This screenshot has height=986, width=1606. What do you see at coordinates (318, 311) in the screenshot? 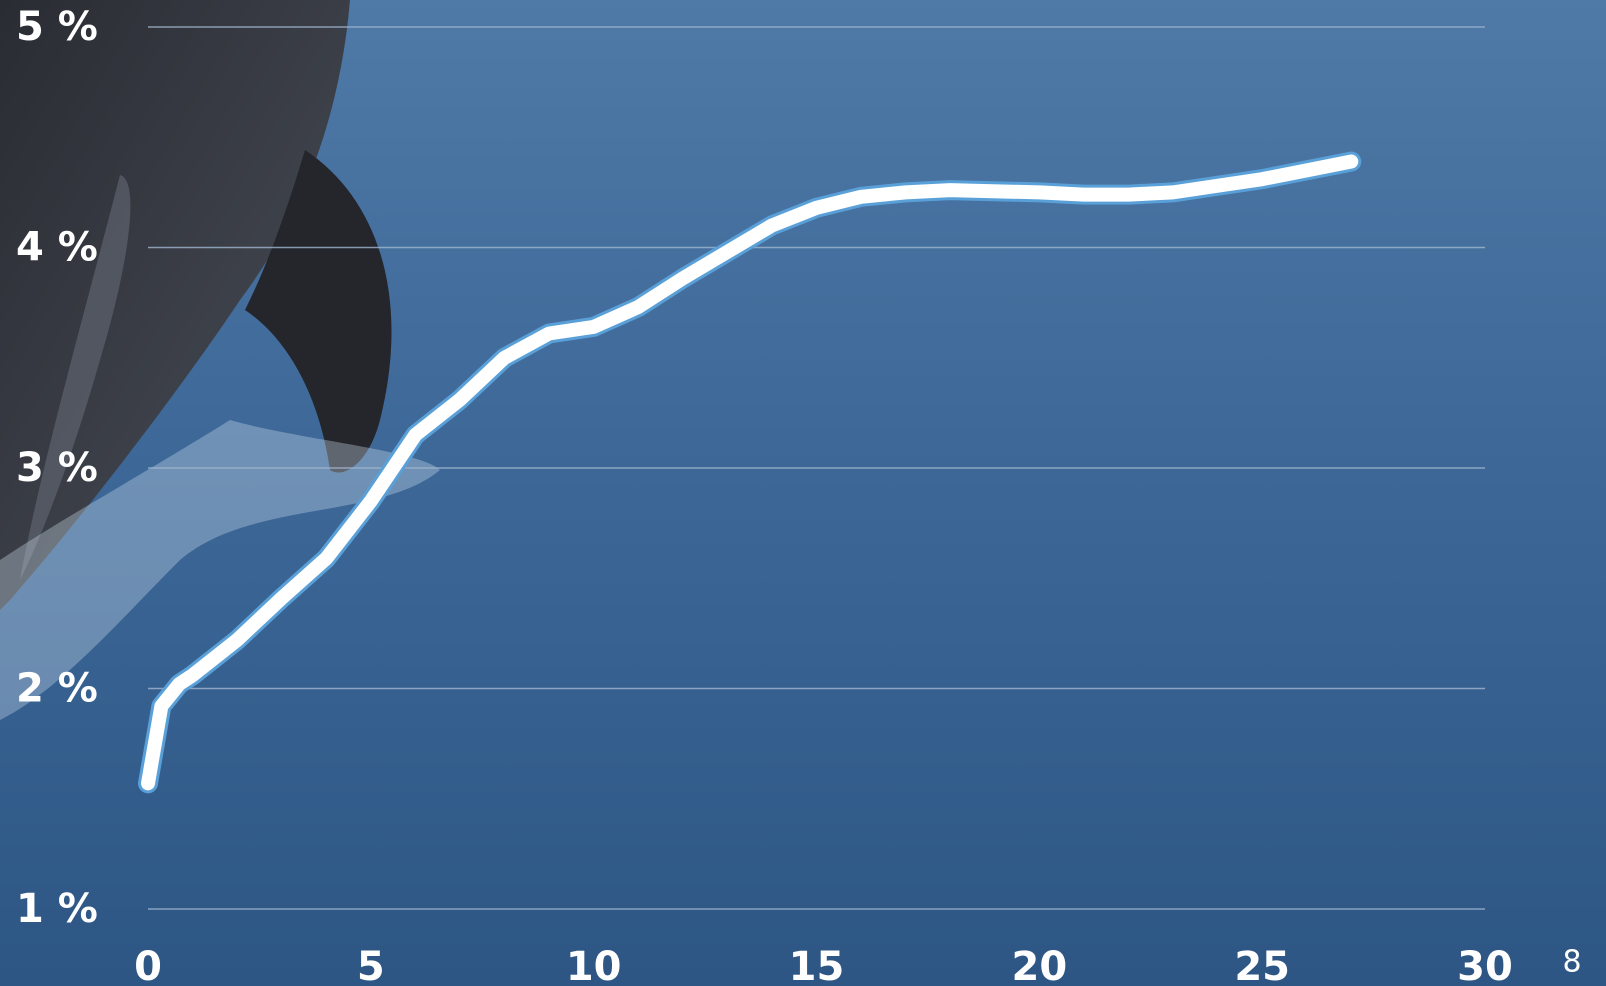
I see `dolphin-fin` at bounding box center [318, 311].